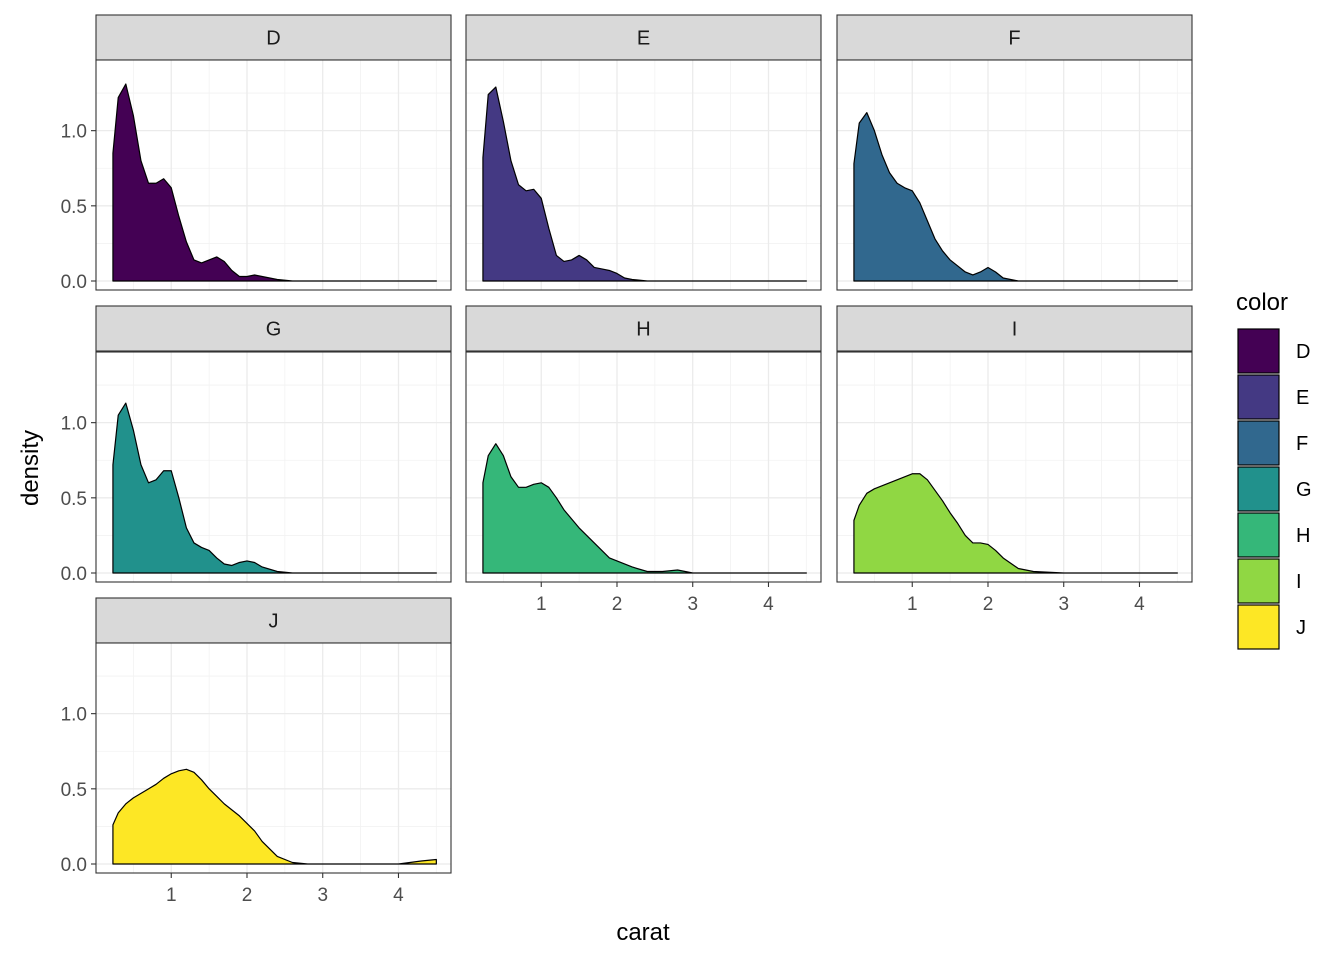 This screenshot has height=960, width=1344. I want to click on legend: color D E F G H I J, so click(1274, 469).